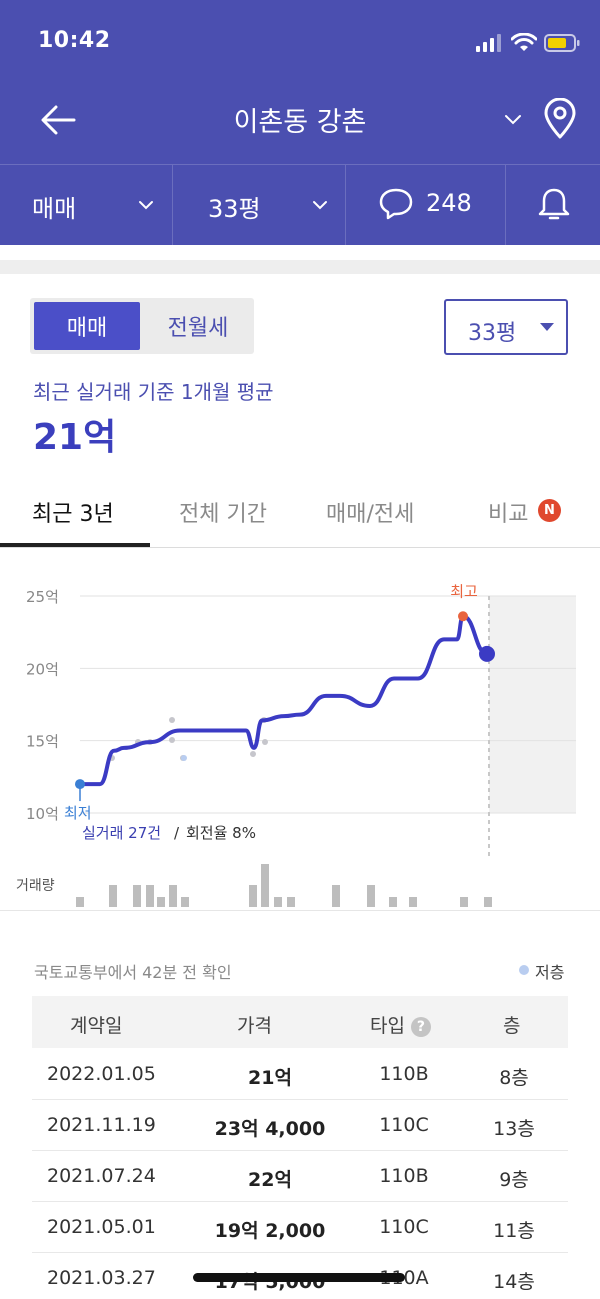  Describe the element at coordinates (547, 327) in the screenshot. I see `caret-down-icon` at that location.